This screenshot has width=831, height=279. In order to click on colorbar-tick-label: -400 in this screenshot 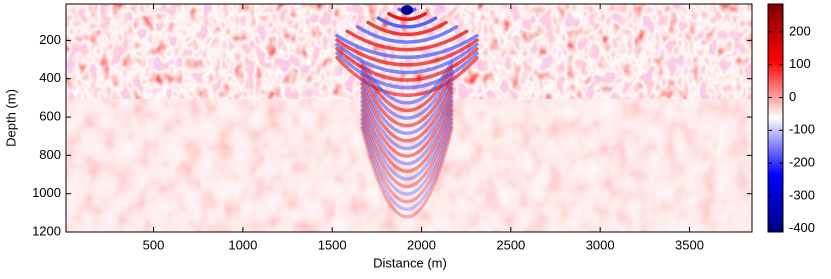, I will do `click(802, 227)`.